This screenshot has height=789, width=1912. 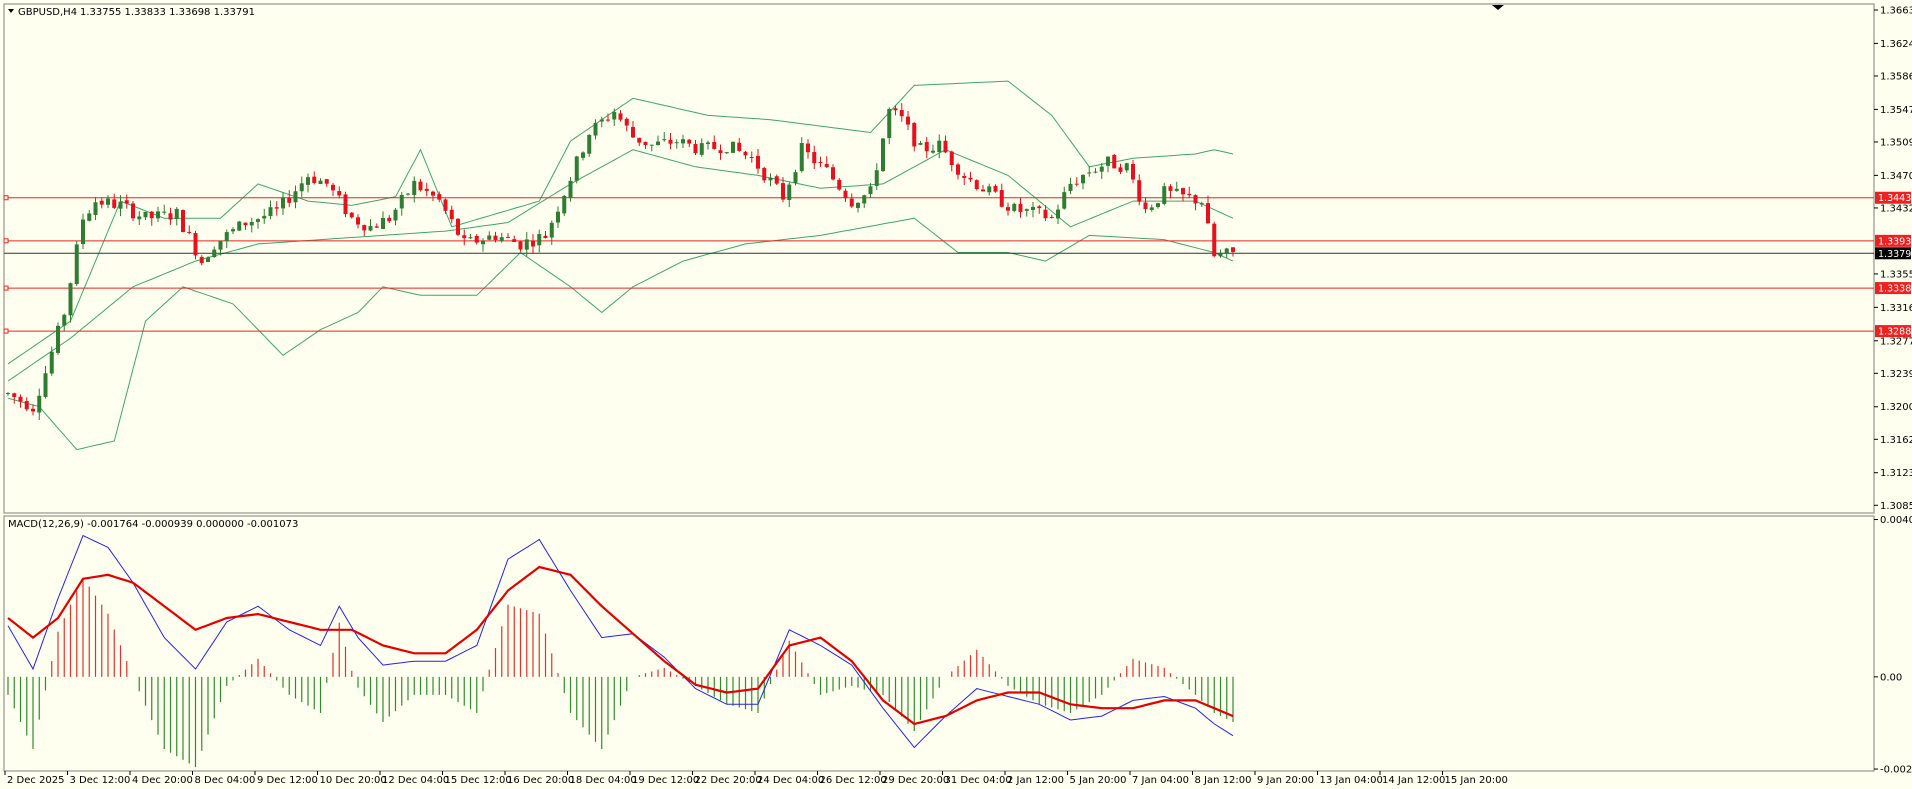 I want to click on time-tick-label: 3 Dec 12:00, so click(x=100, y=780).